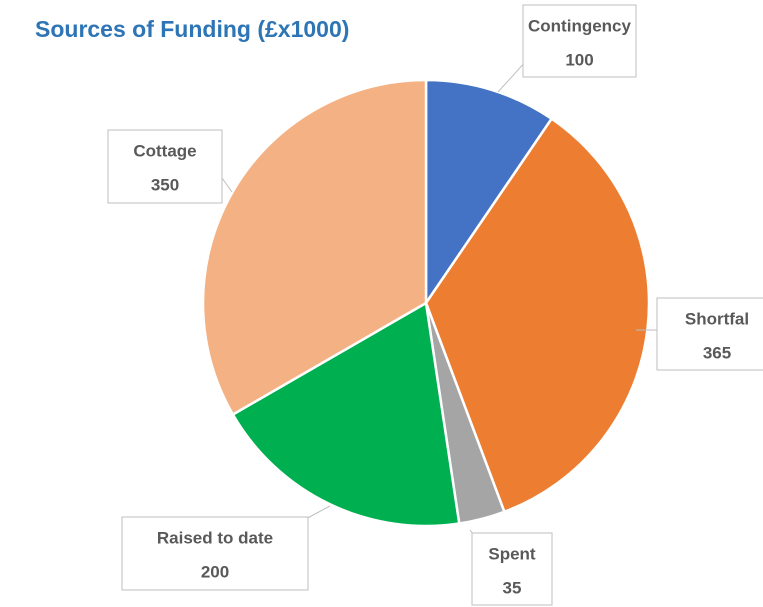 Image resolution: width=763 pixels, height=607 pixels. Describe the element at coordinates (717, 352) in the screenshot. I see `label-value: 365` at that location.